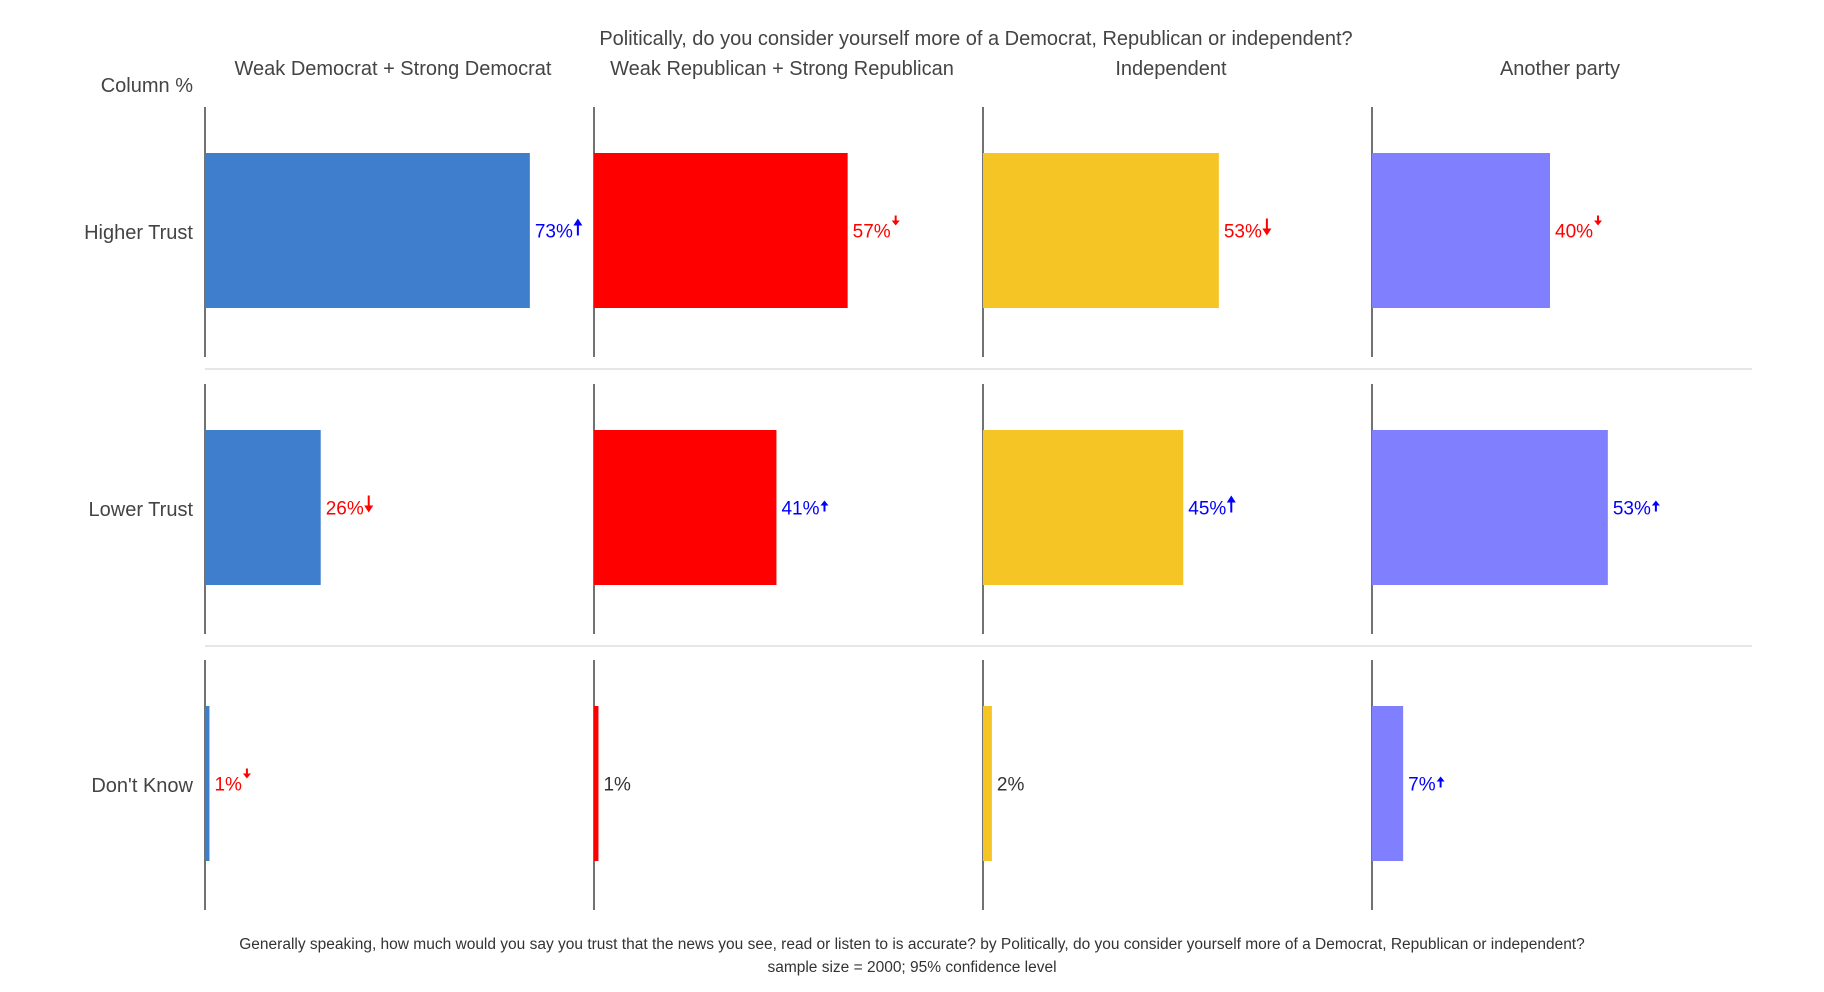 The height and width of the screenshot is (992, 1824). What do you see at coordinates (782, 69) in the screenshot?
I see `column-header: Weak Republican + Strong Republican` at bounding box center [782, 69].